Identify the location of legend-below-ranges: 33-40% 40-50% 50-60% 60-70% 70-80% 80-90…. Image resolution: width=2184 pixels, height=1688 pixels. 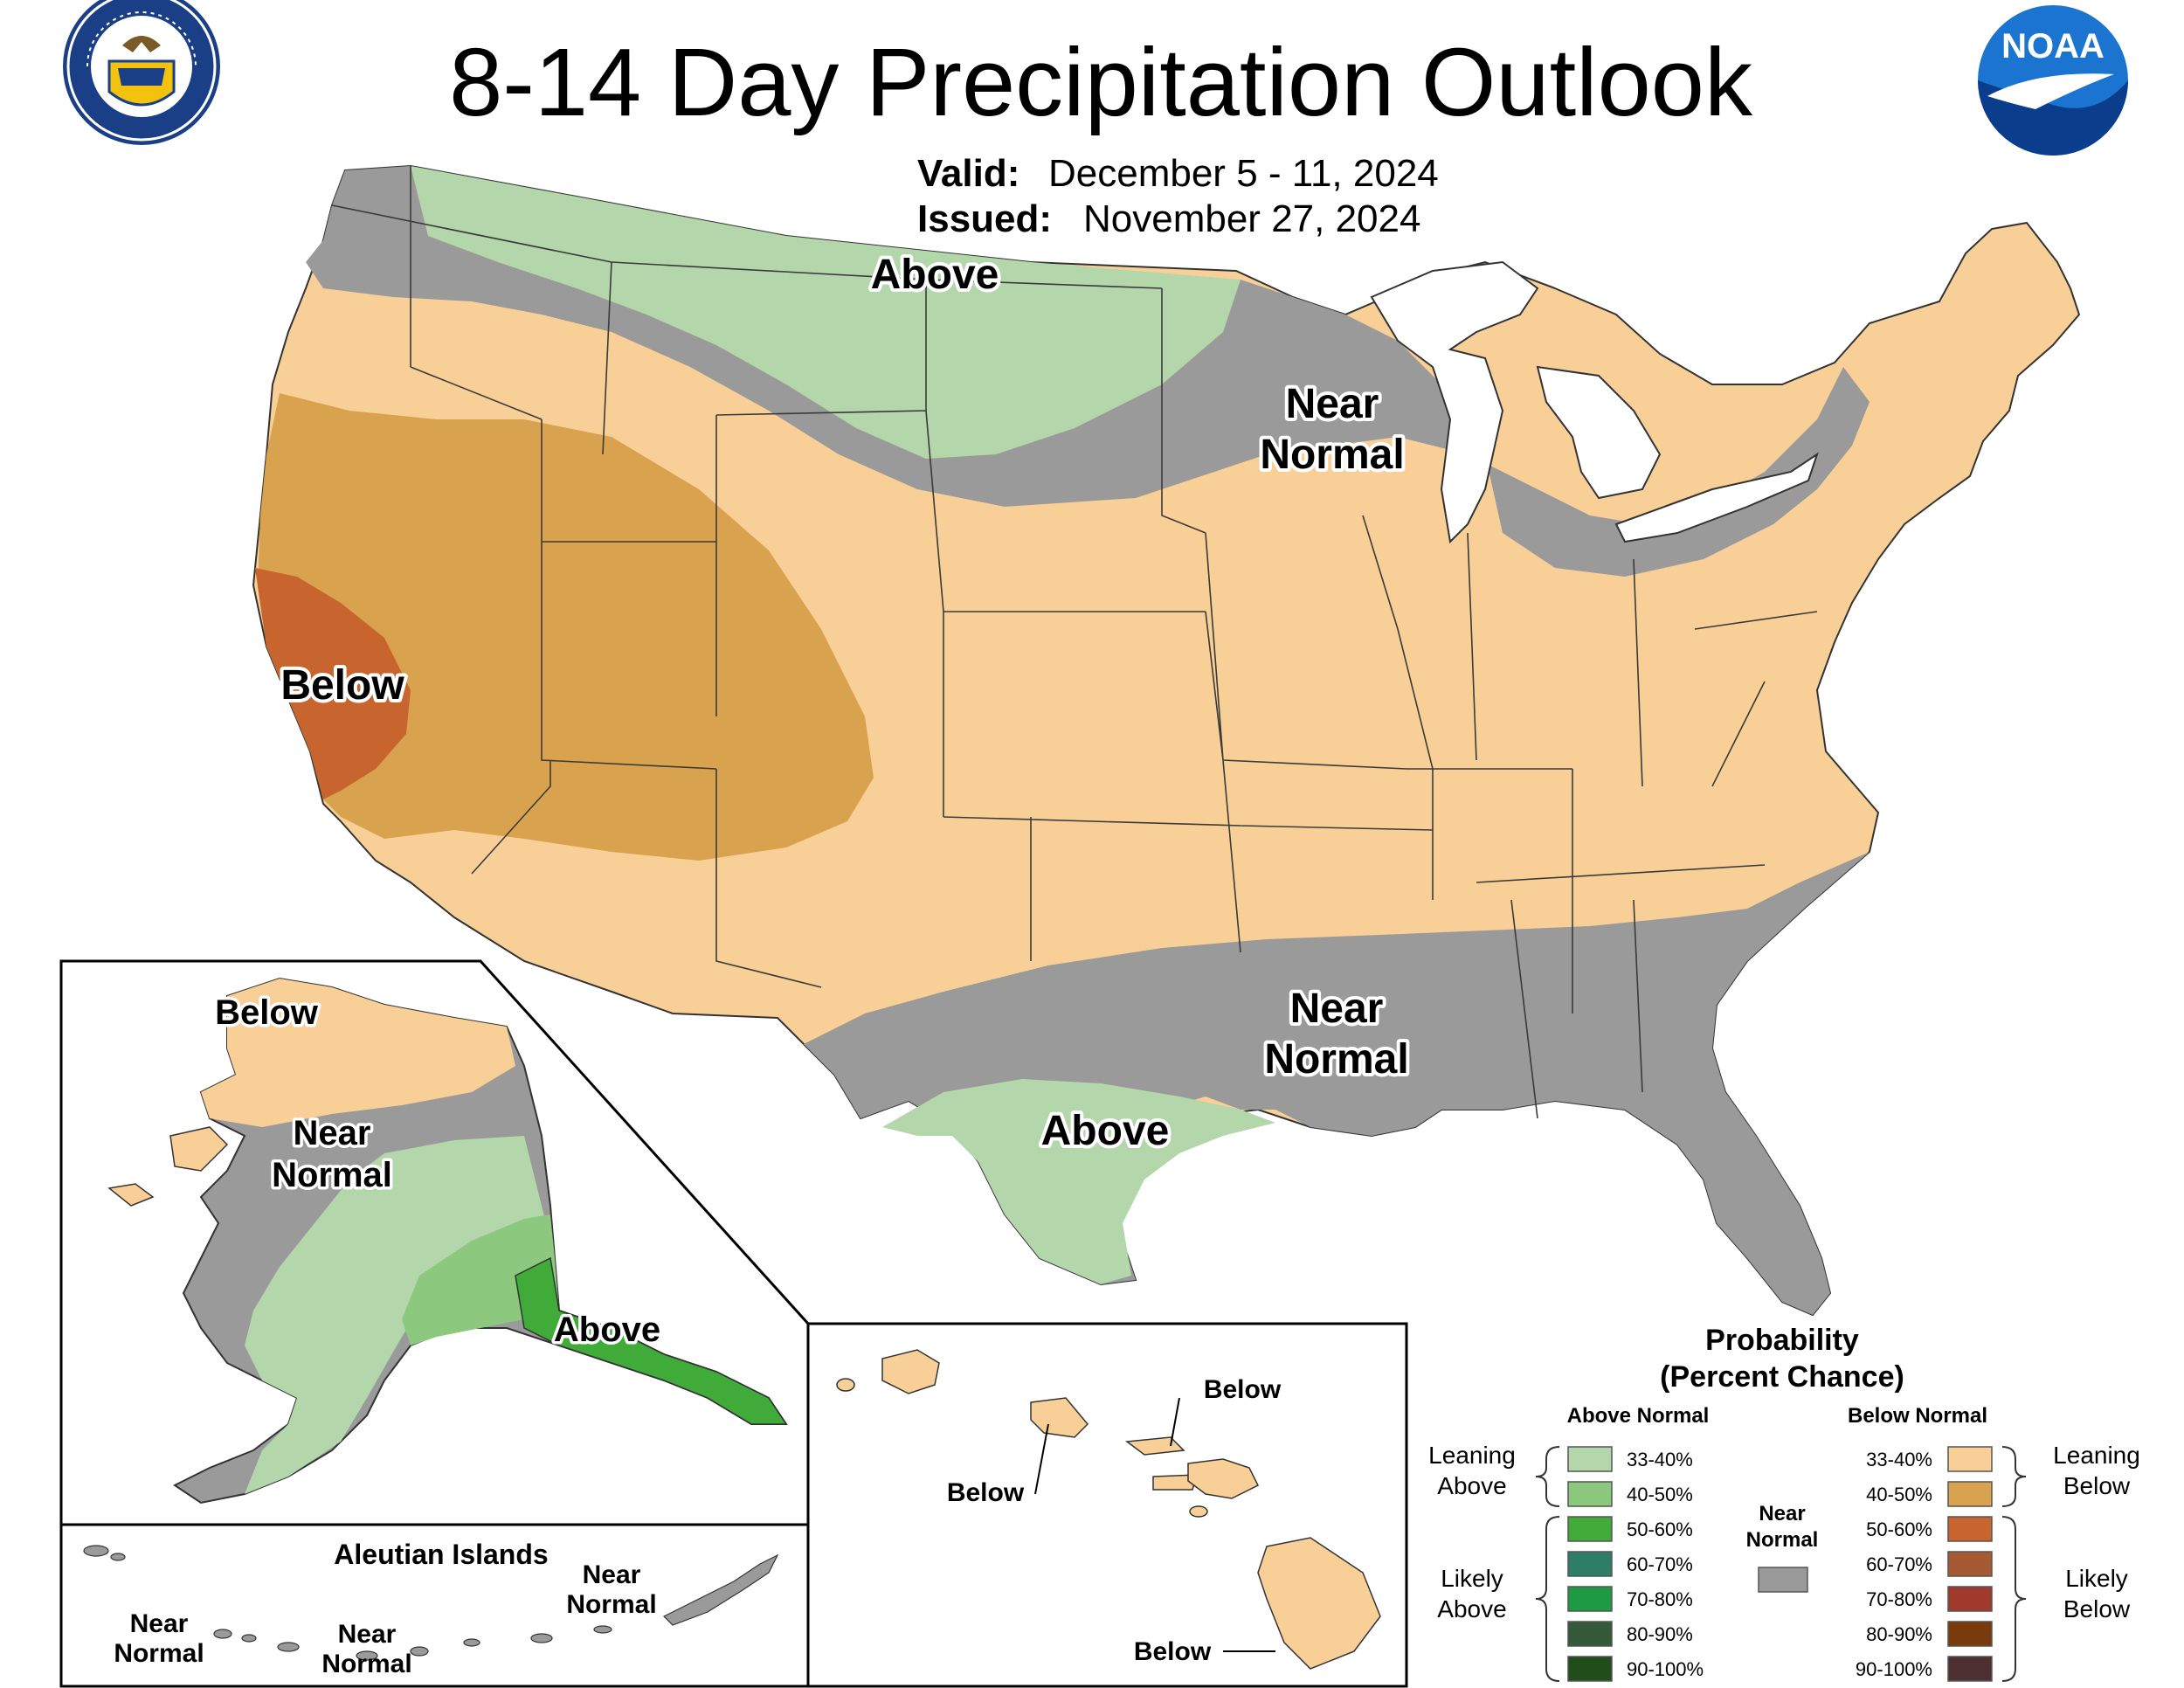
(1894, 1564).